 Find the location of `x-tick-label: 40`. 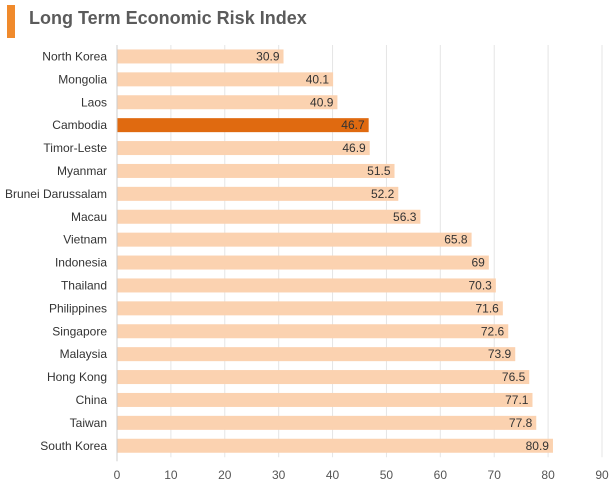

x-tick-label: 40 is located at coordinates (333, 474).